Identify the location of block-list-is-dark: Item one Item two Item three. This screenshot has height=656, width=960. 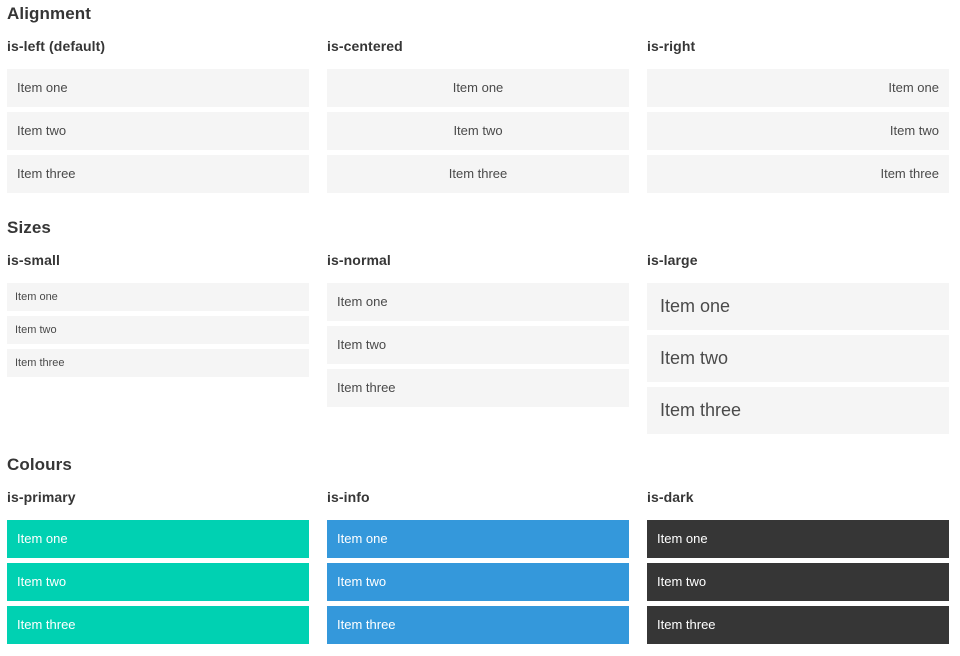
(798, 582).